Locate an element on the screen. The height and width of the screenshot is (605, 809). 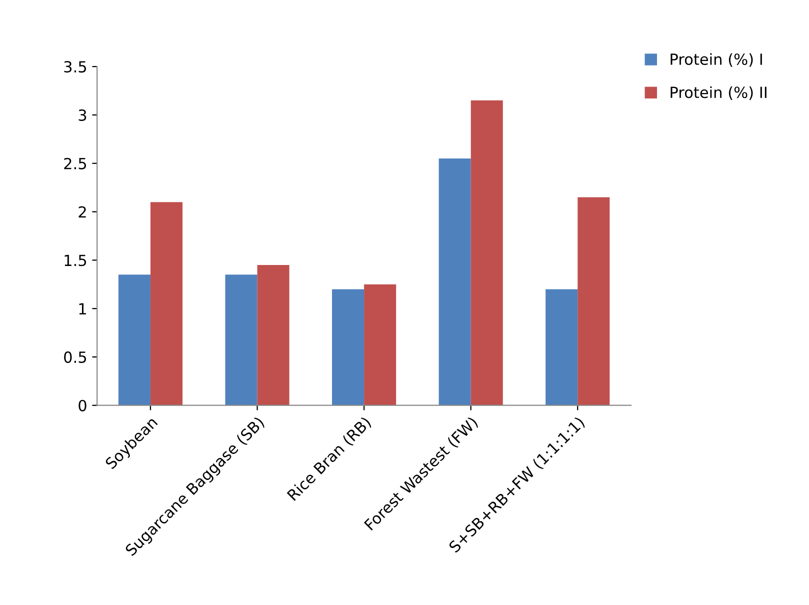
y-tick-label: 0 is located at coordinates (82, 406).